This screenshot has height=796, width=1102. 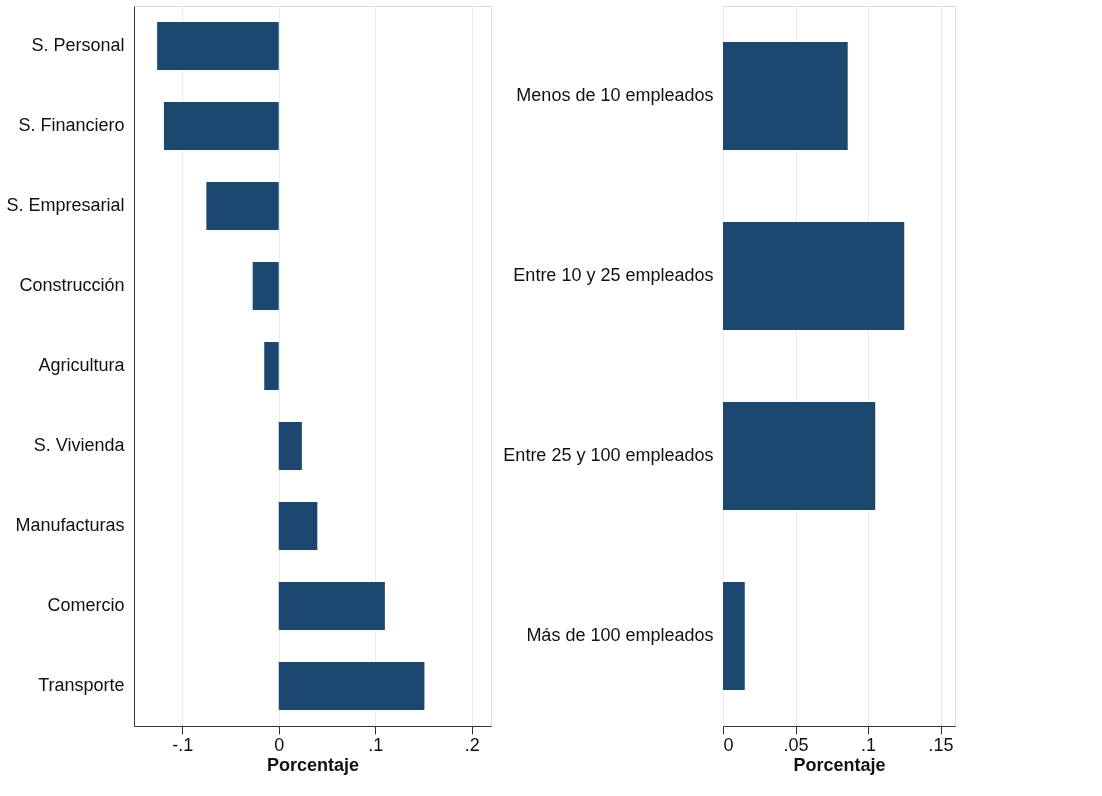 I want to click on y-tick-label: S. Financiero, so click(x=71, y=125).